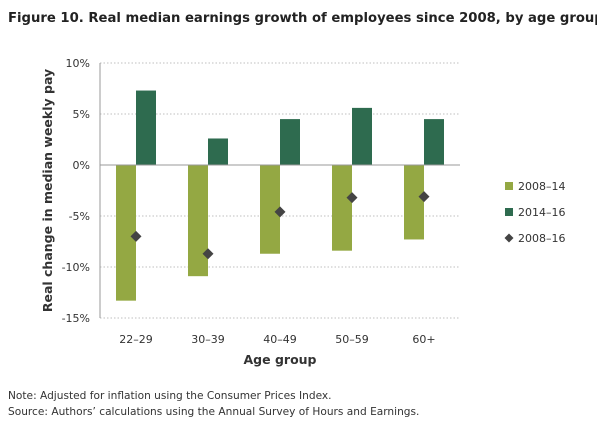 The width and height of the screenshot is (597, 426). I want to click on y-axis-title: Real change in median weekly pay, so click(47, 190).